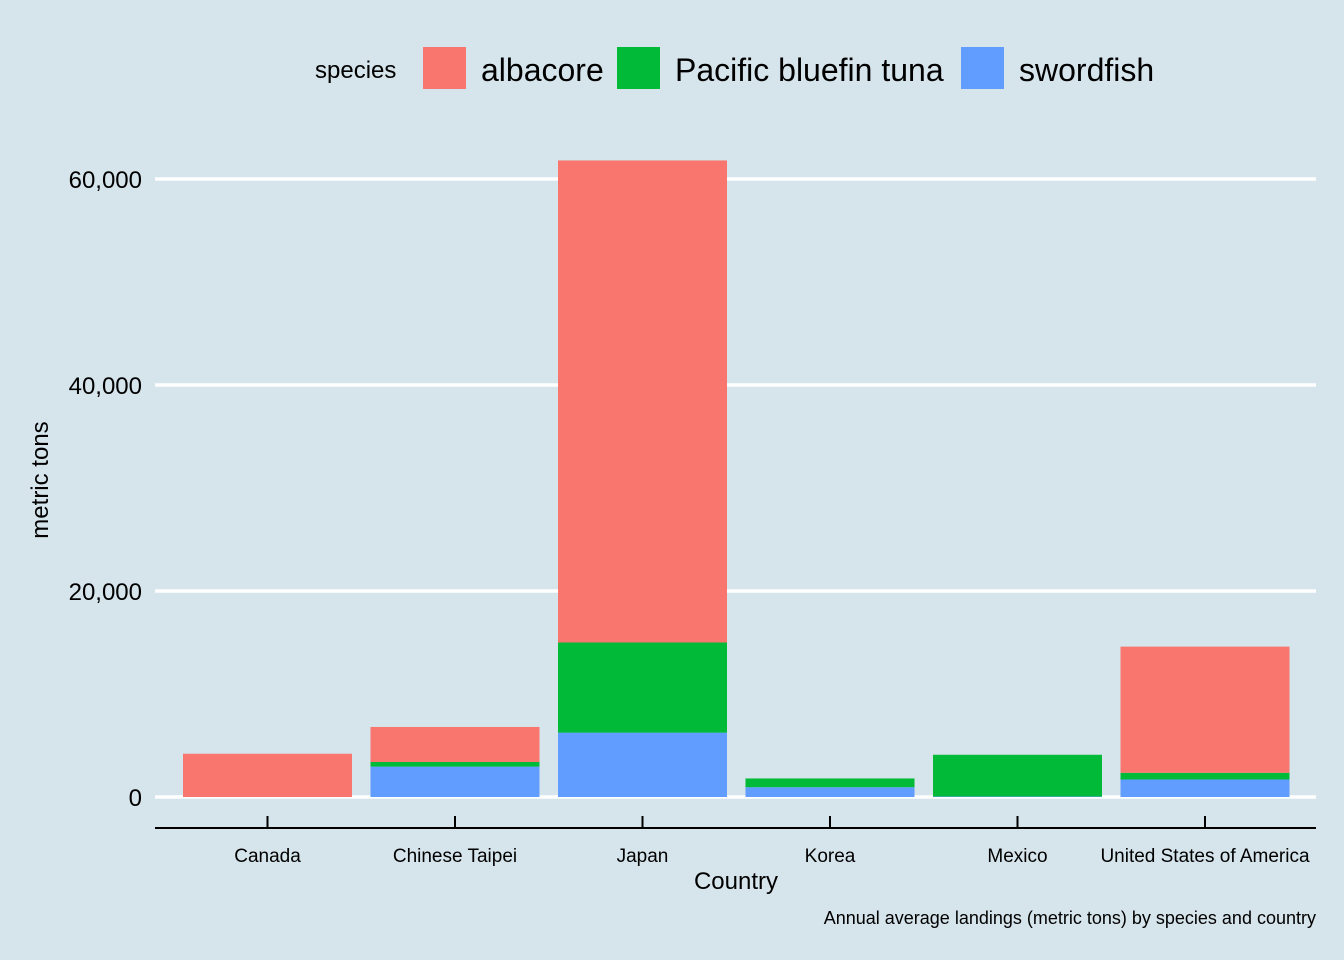 Image resolution: width=1344 pixels, height=960 pixels. I want to click on x-tick-label: Canada, so click(267, 856).